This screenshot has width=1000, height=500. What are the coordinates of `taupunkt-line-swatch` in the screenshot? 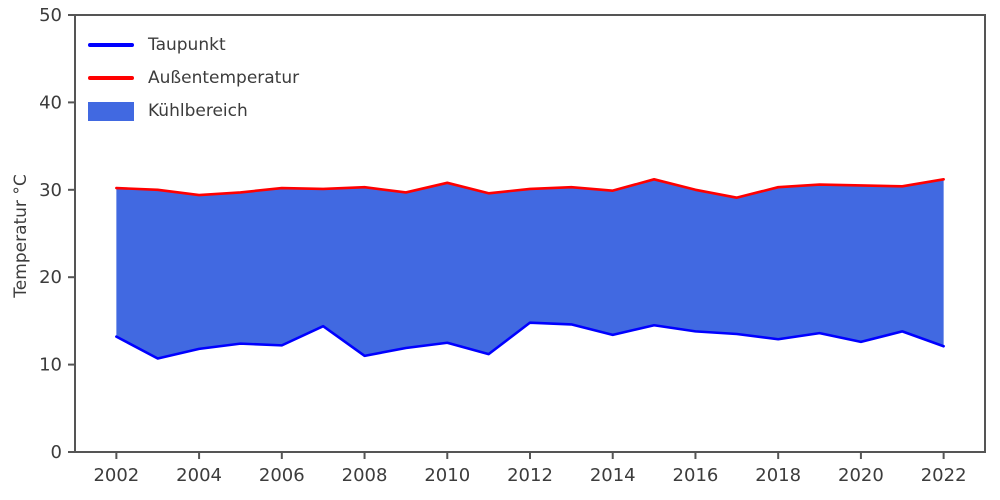 It's located at (111, 45).